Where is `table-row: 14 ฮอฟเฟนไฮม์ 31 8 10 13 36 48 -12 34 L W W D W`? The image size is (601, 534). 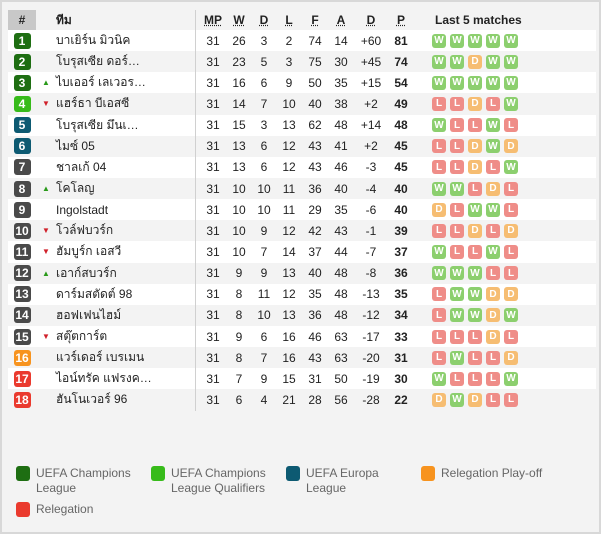 table-row: 14 ฮอฟเฟนไฮม์ 31 8 10 13 36 48 -12 34 L W W D W is located at coordinates (302, 315).